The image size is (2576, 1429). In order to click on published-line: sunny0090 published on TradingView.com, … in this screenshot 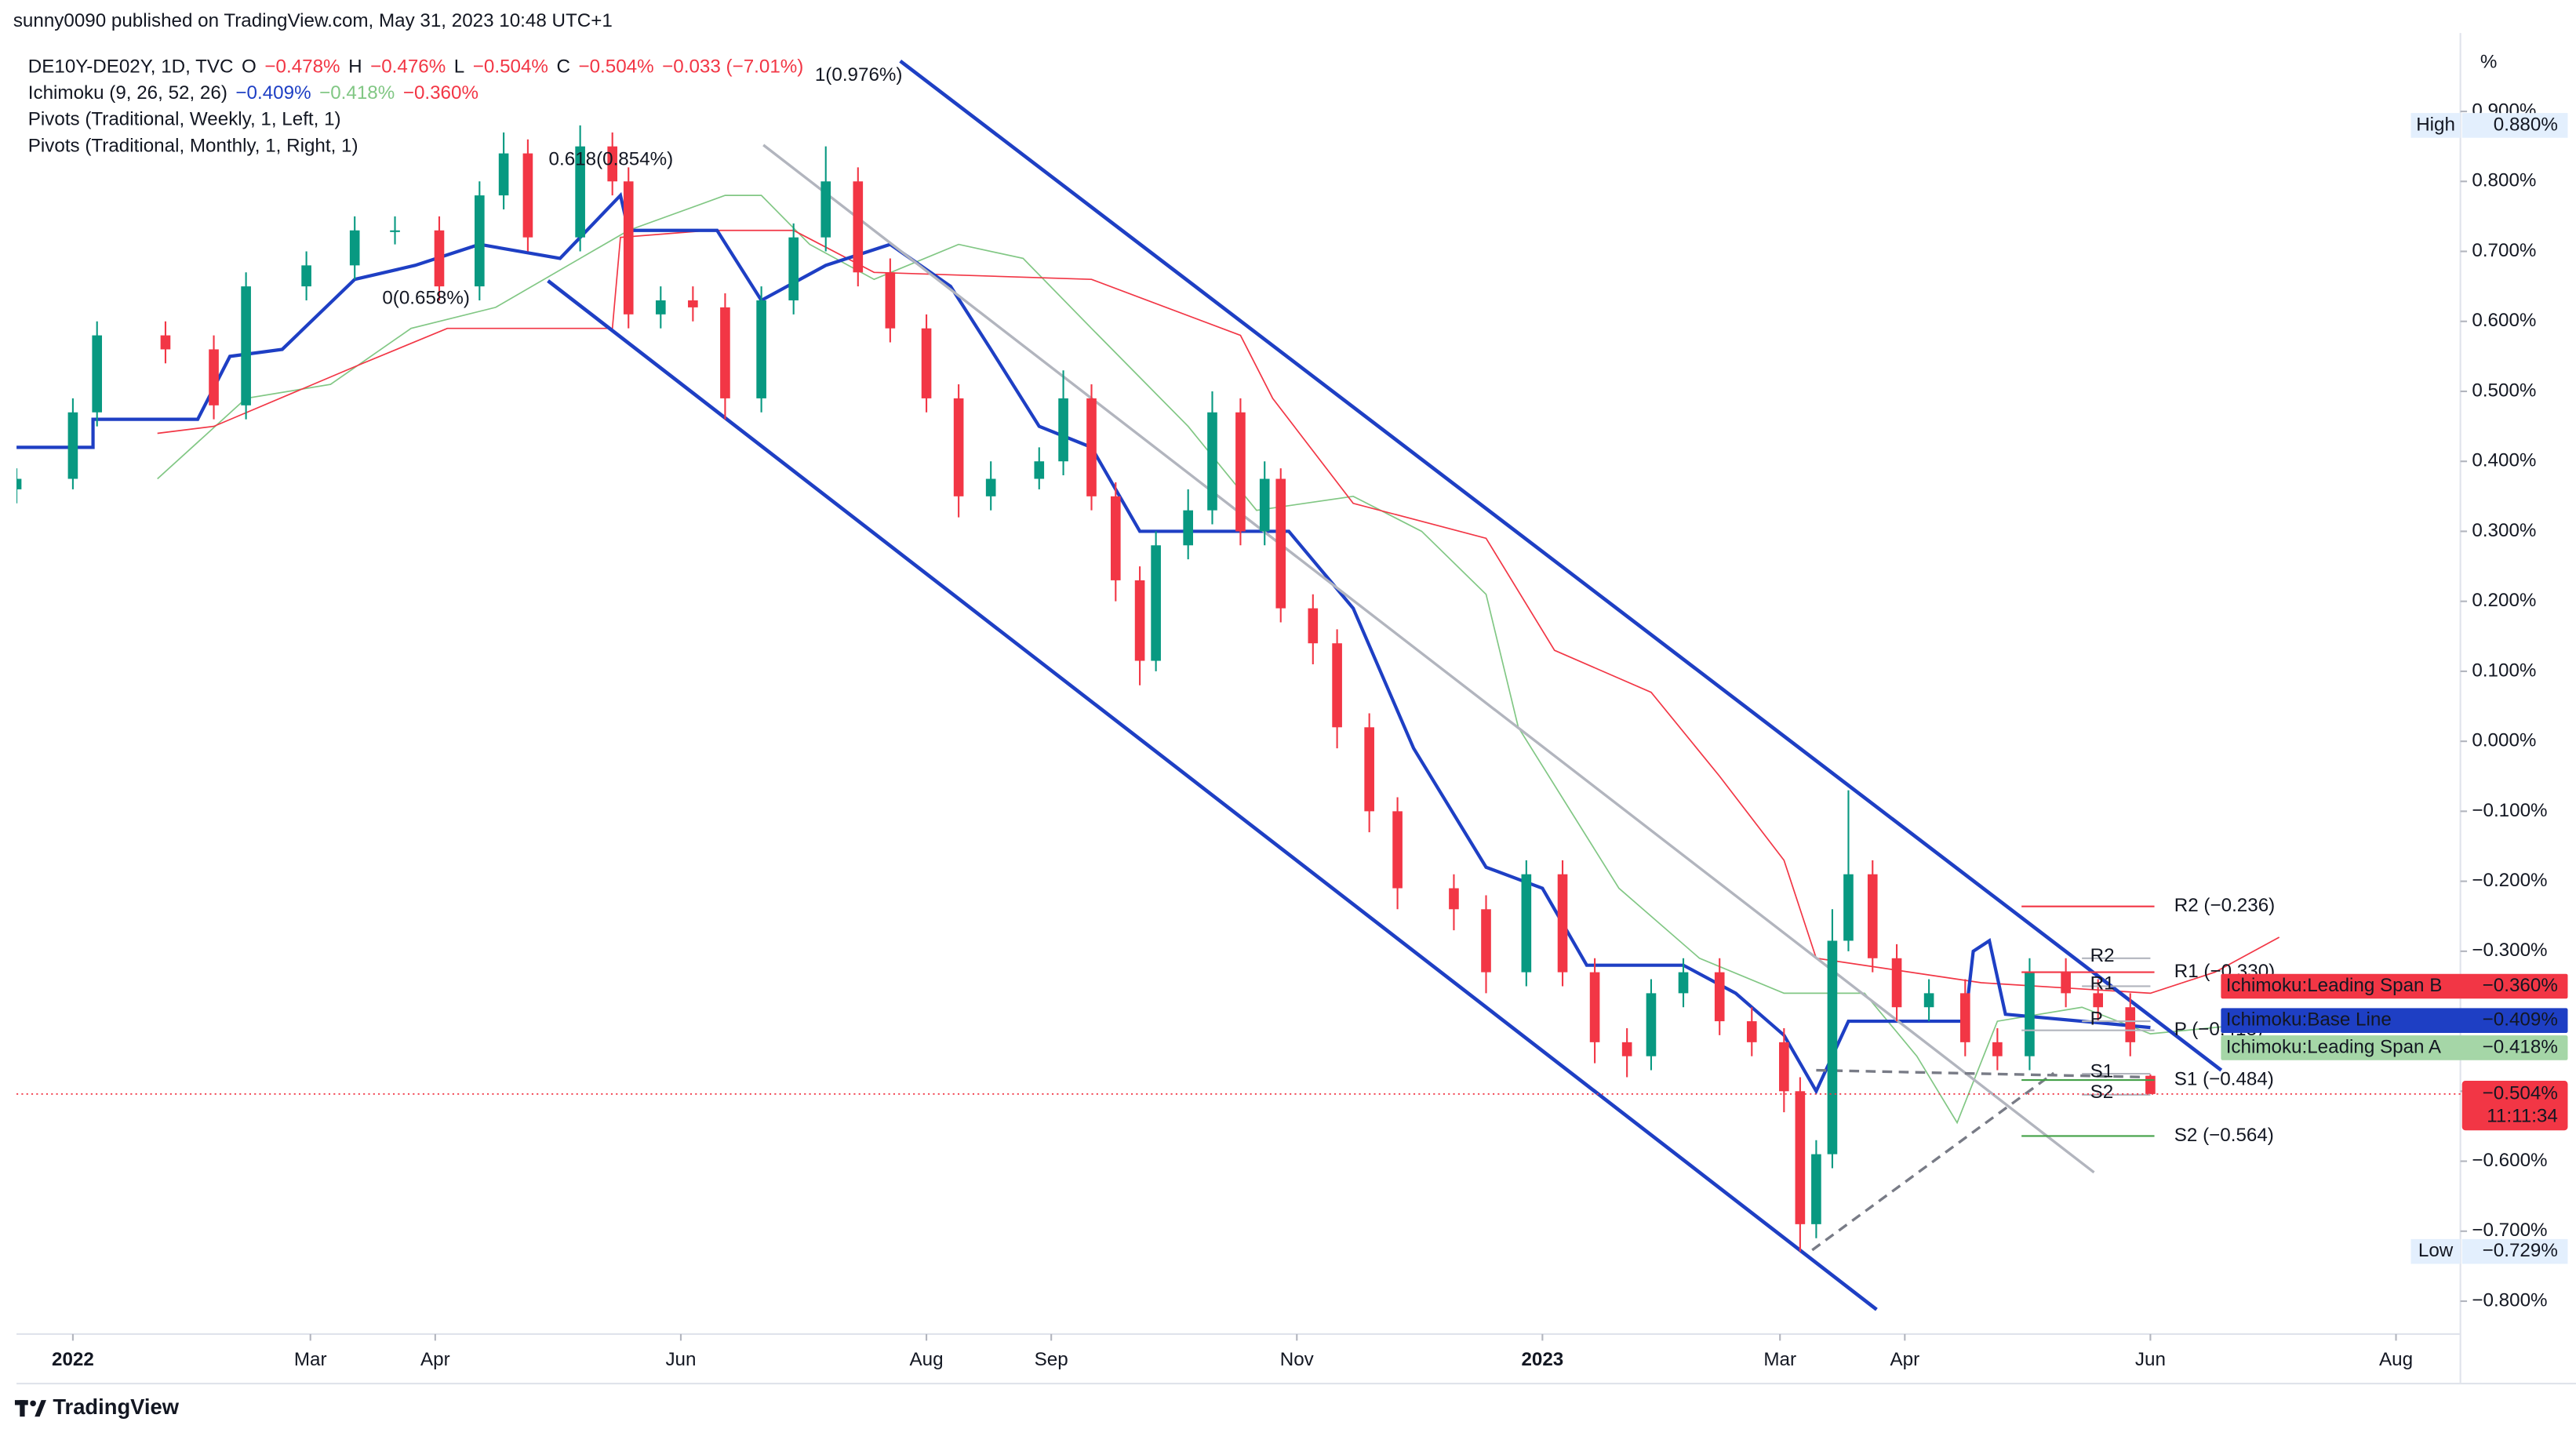, I will do `click(313, 20)`.